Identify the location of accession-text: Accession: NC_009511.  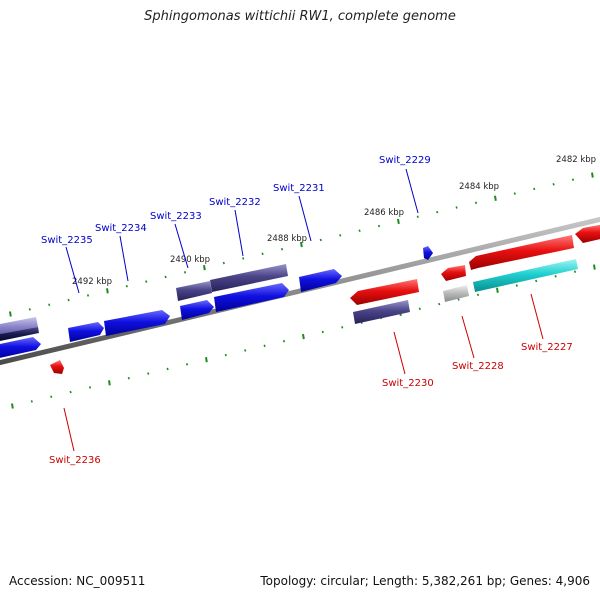
(77, 581).